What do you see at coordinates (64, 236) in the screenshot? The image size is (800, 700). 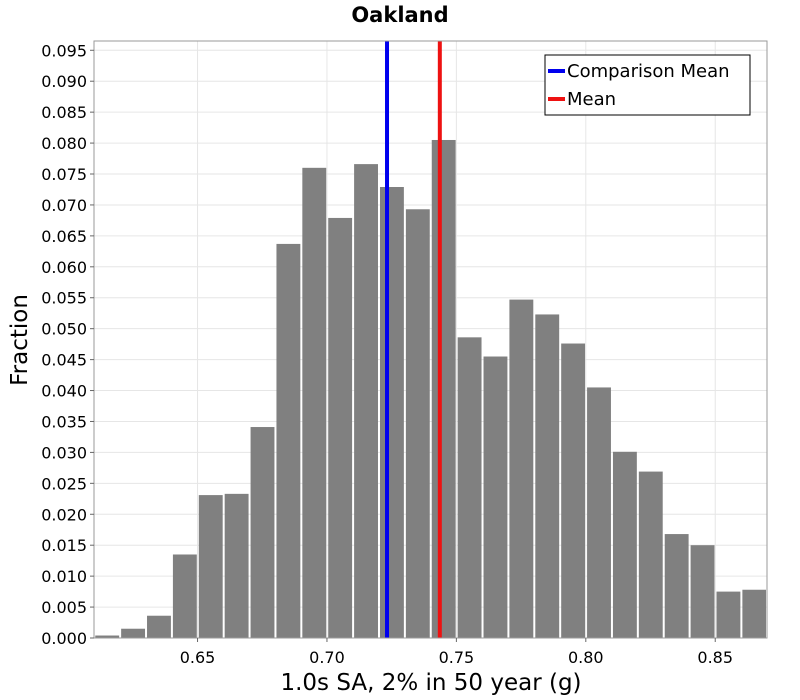 I see `y-tick-label: 0.065` at bounding box center [64, 236].